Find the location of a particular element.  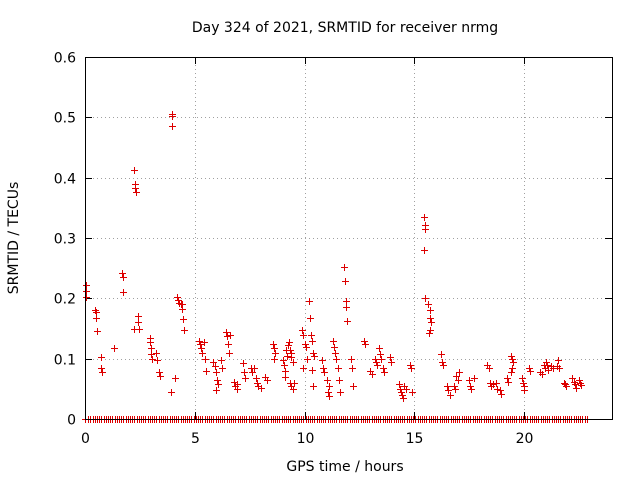

x-tick-label: 15 is located at coordinates (415, 439).